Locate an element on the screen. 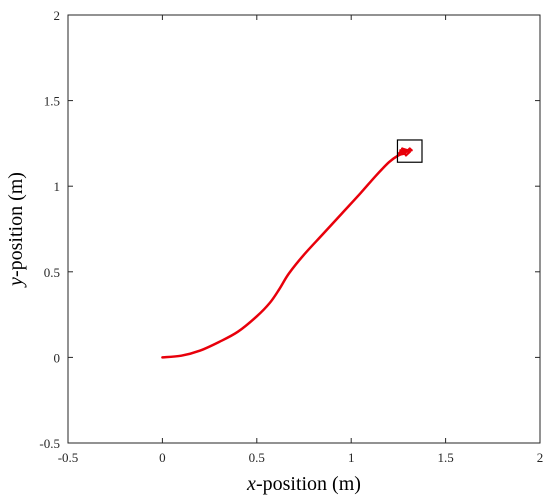  y-axis-label-text: -position (m) is located at coordinates (16, 224).